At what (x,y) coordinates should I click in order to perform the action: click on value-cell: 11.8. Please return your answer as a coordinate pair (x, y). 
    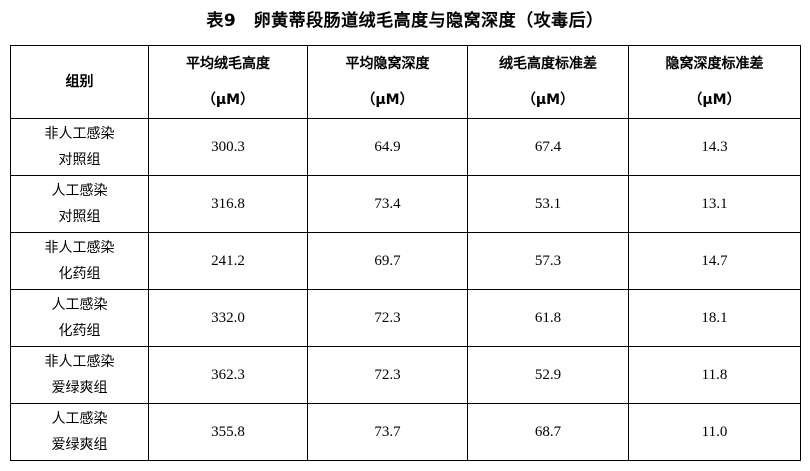
    Looking at the image, I should click on (714, 375).